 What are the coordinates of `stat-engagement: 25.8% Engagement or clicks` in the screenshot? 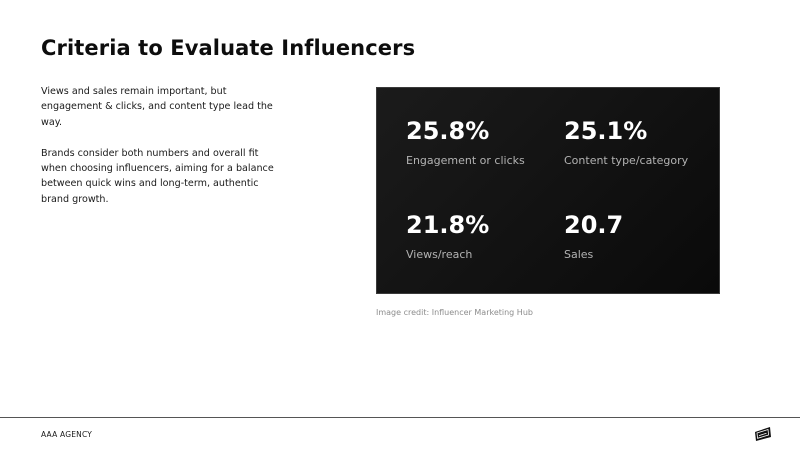 It's located at (465, 142).